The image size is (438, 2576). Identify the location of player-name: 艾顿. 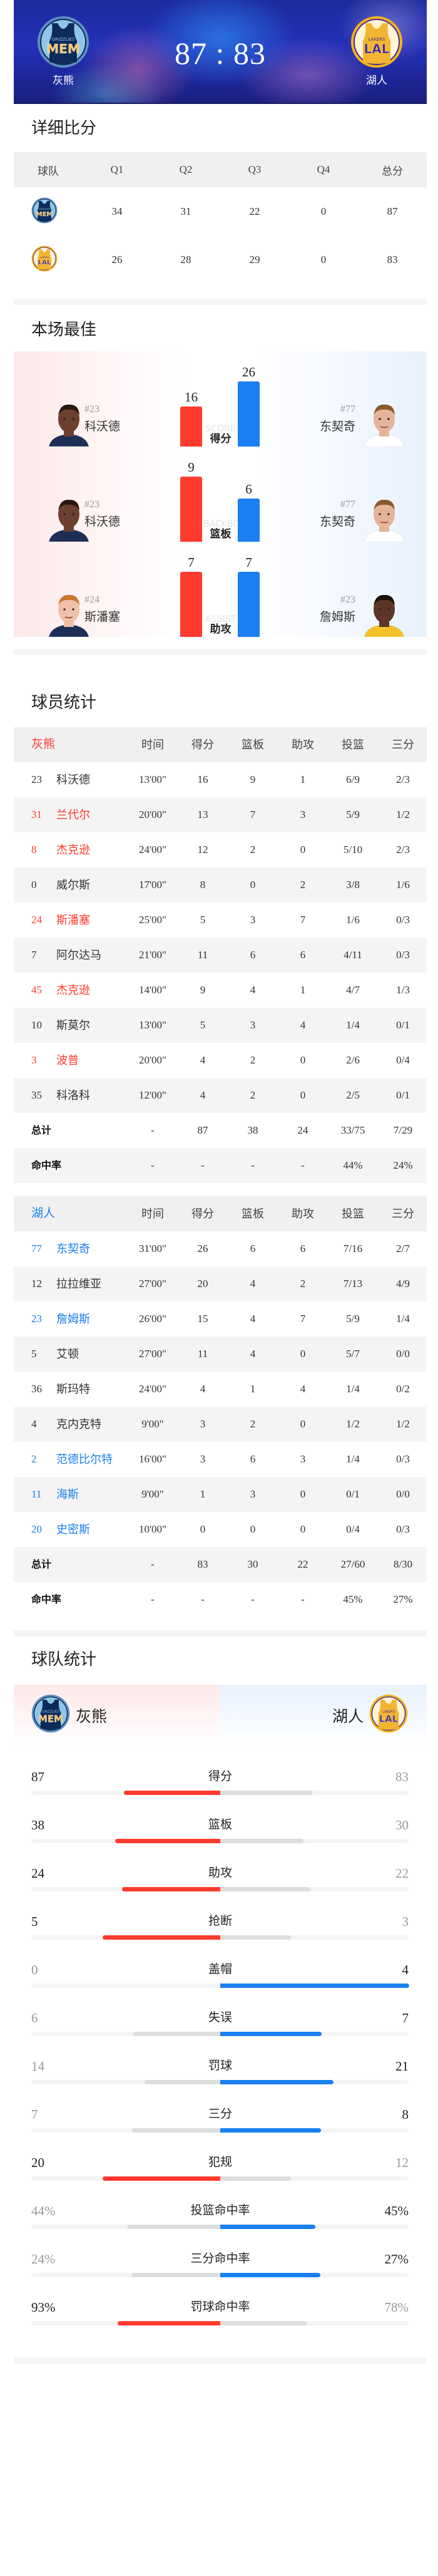
(67, 1354).